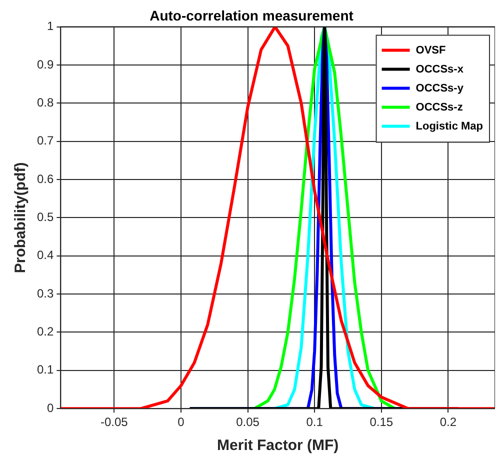 This screenshot has height=467, width=503. I want to click on y-tick-label: 1, so click(50, 26).